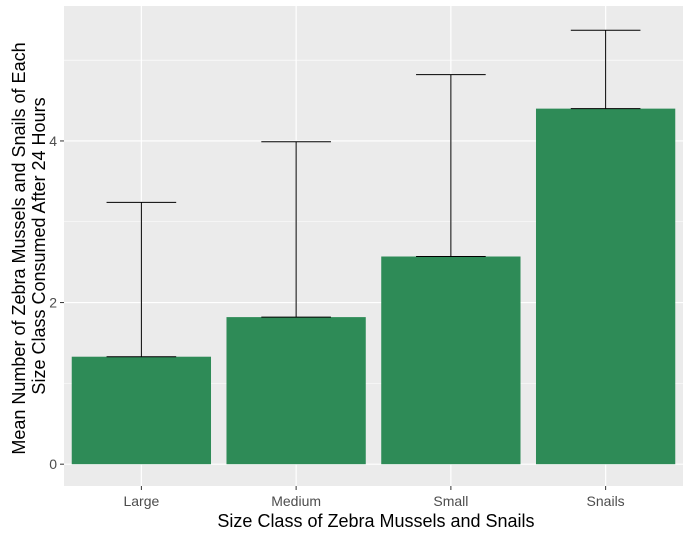  I want to click on bar-medium, so click(296, 391).